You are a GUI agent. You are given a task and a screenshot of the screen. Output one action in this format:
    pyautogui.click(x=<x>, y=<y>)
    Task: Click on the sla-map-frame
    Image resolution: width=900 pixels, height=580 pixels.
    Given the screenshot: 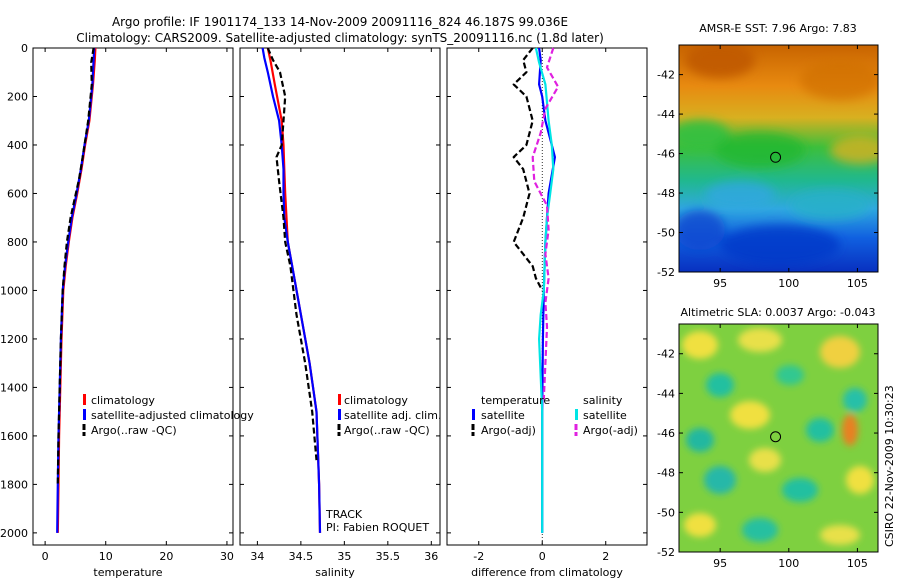 What is the action you would take?
    pyautogui.click(x=778, y=438)
    